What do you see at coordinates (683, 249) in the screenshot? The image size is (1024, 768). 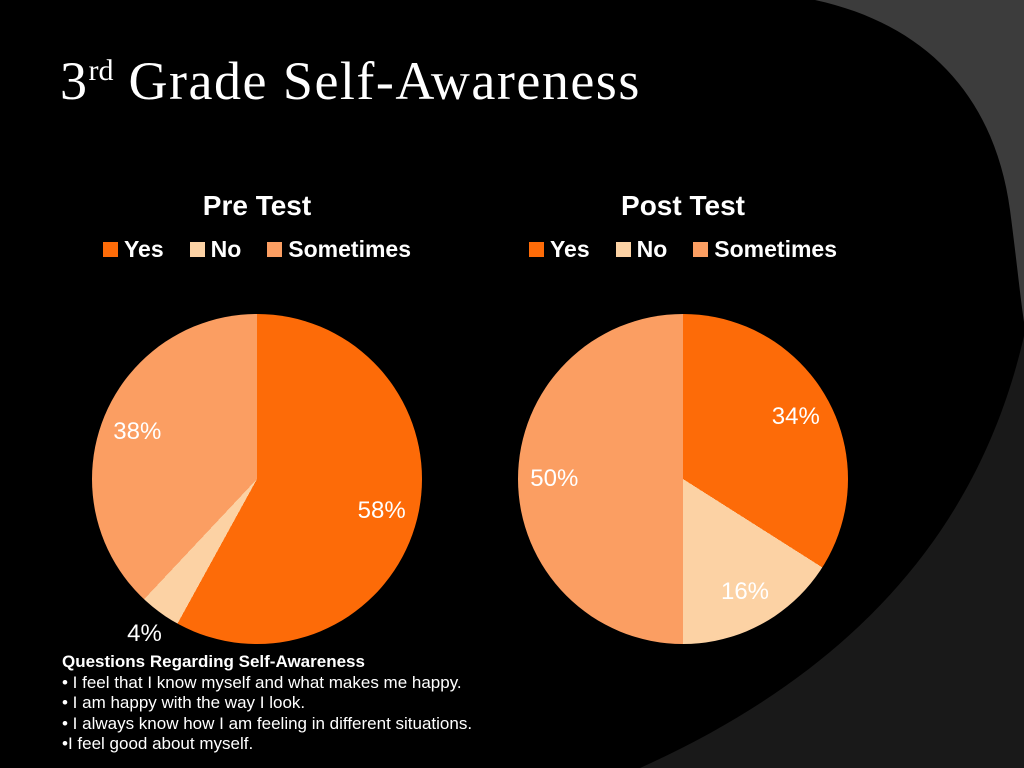 I see `post-test-legend: Yes No Sometimes` at bounding box center [683, 249].